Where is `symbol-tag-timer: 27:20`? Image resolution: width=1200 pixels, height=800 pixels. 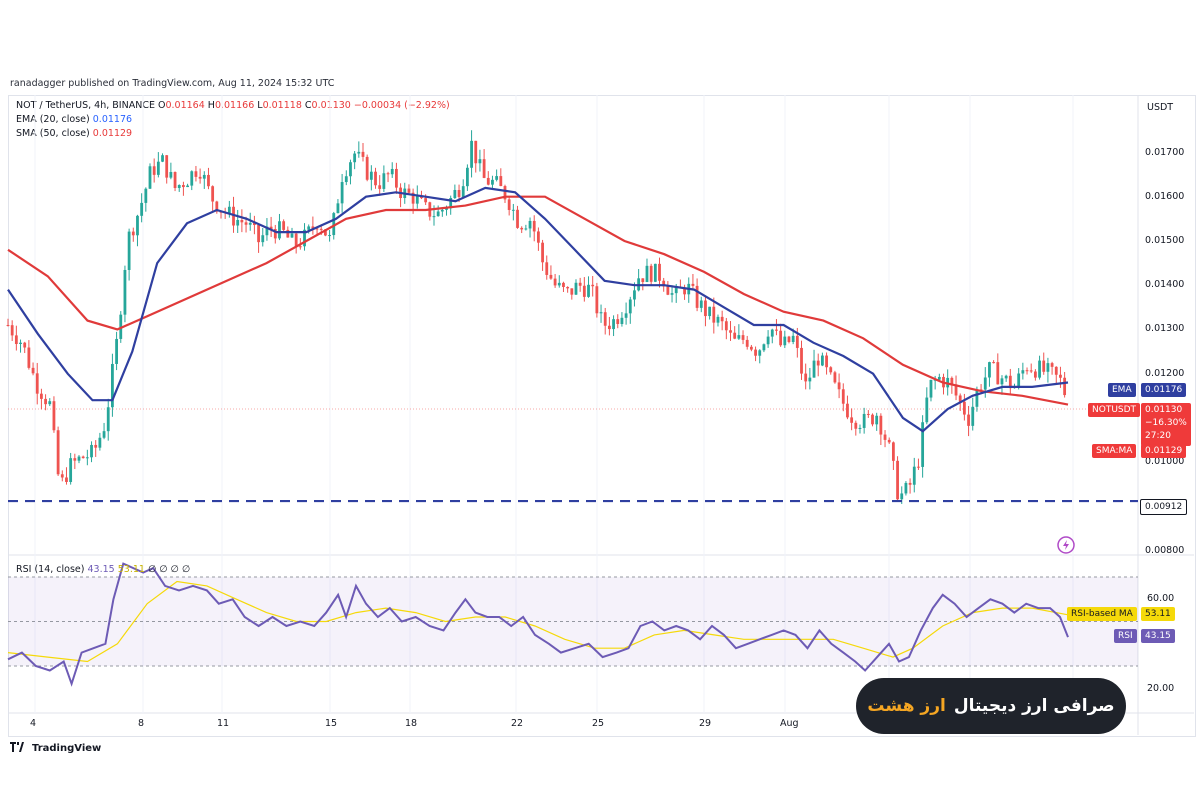
symbol-tag-timer: 27:20 is located at coordinates (1158, 436).